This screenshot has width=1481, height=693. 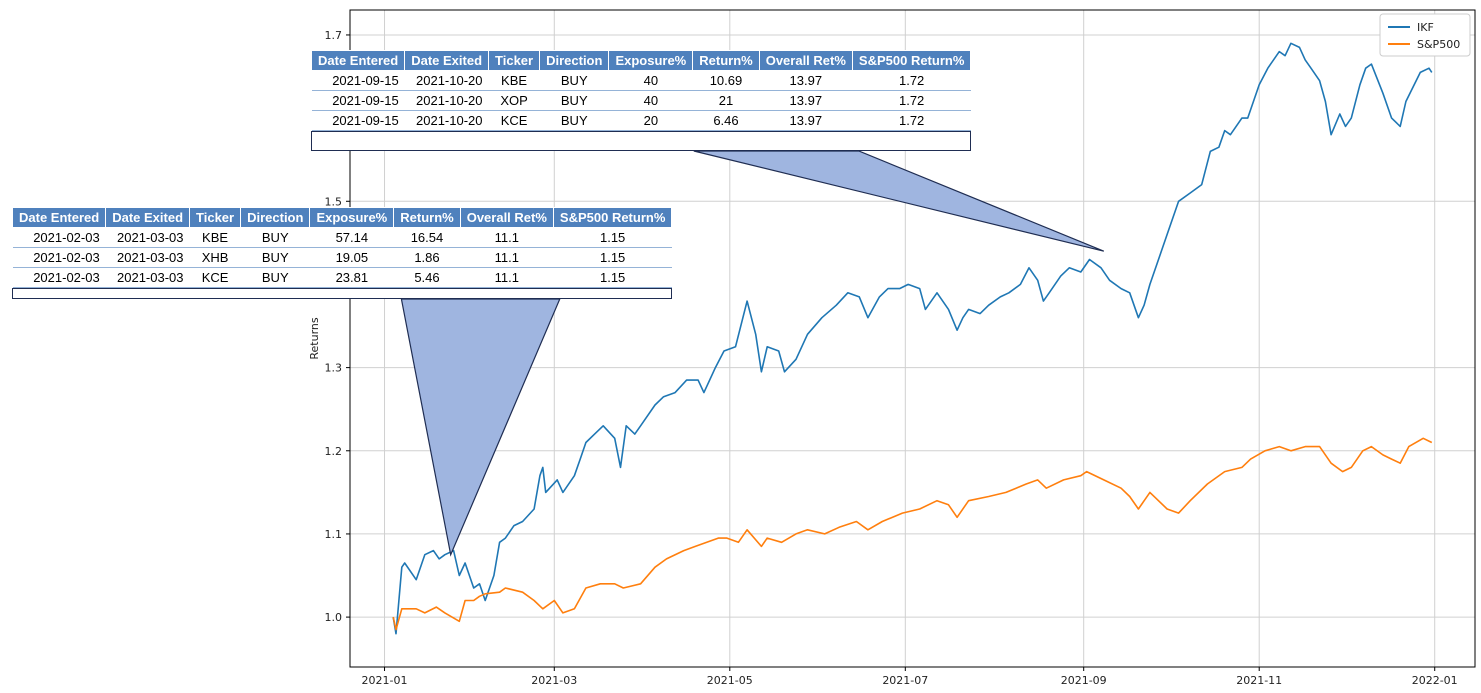 I want to click on table-row: 2021-09-15 2021-10-20 XOP BUY 40 21 13.97 1.72, so click(x=641, y=100).